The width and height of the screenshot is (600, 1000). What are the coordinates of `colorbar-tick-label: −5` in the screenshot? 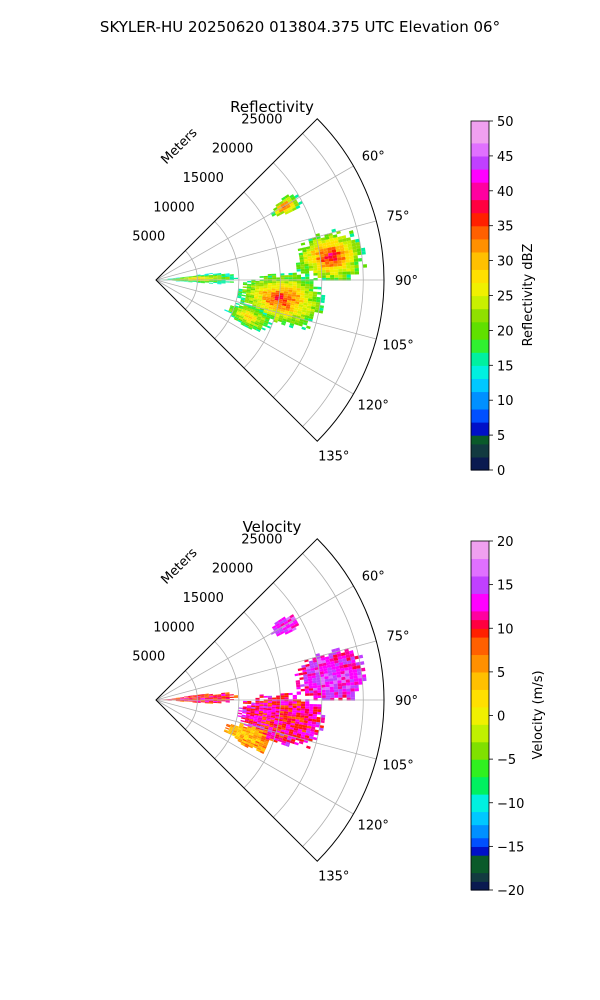 It's located at (506, 760).